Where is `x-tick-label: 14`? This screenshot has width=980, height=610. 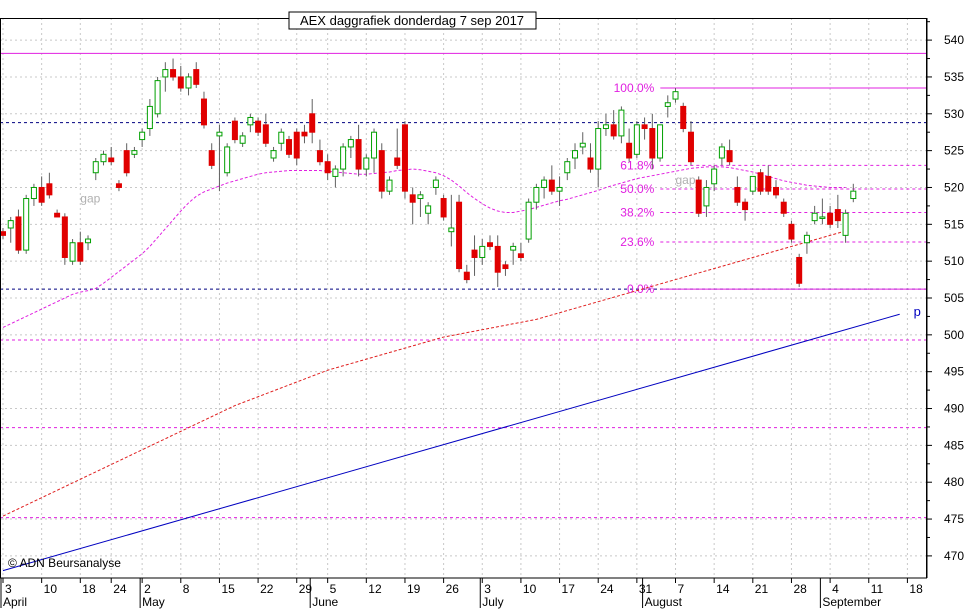 x-tick-label: 14 is located at coordinates (723, 589).